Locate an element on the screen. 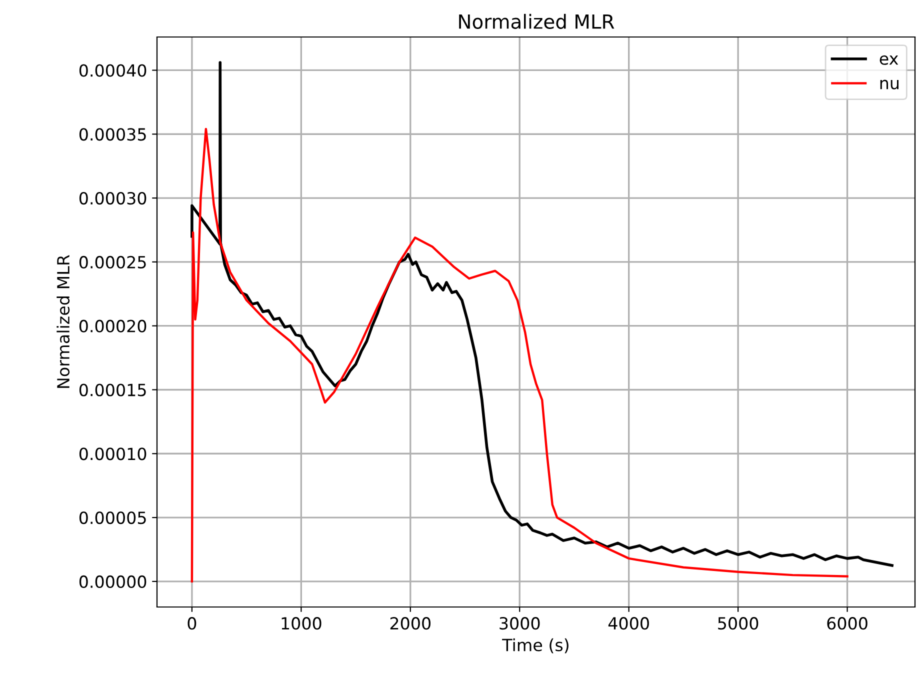 Image resolution: width=919 pixels, height=675 pixels. y-tick-label: 0.00030 is located at coordinates (112, 198).